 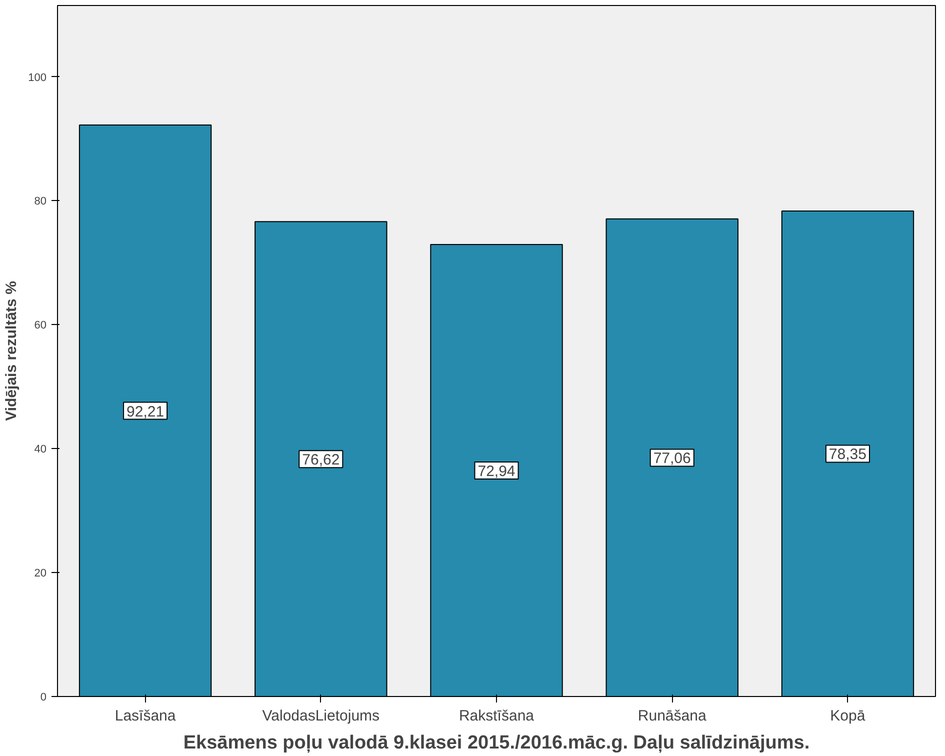 I want to click on x-tick-label: Kopā, so click(x=848, y=716).